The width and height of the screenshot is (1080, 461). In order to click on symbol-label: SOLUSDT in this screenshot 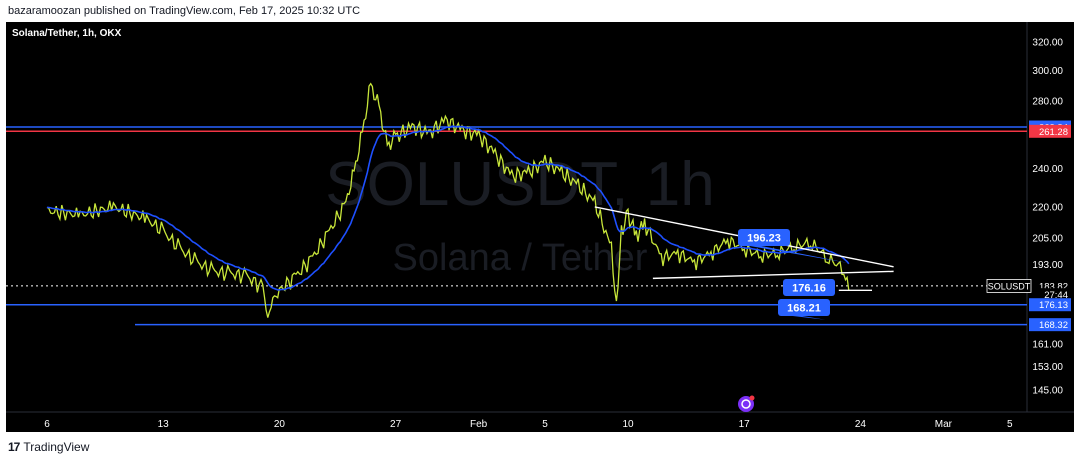, I will do `click(1009, 286)`.